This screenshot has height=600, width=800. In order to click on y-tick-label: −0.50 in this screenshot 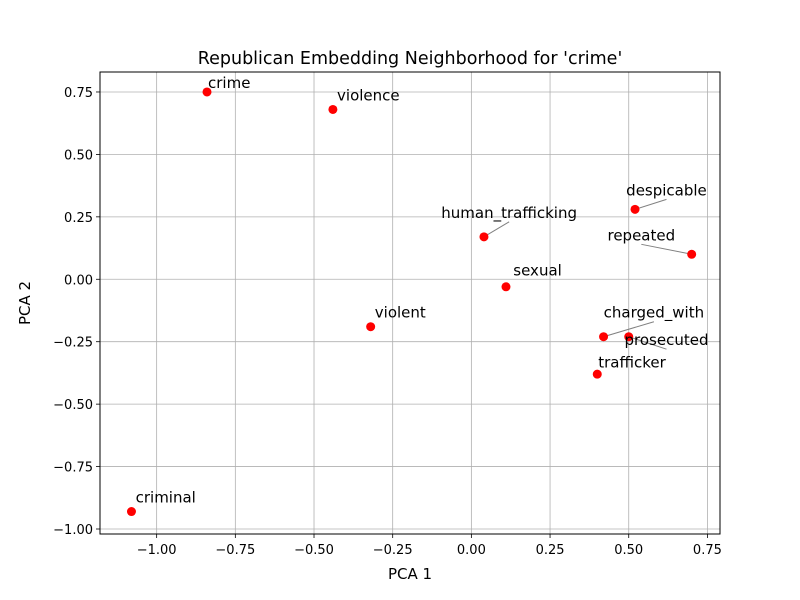, I will do `click(73, 405)`.